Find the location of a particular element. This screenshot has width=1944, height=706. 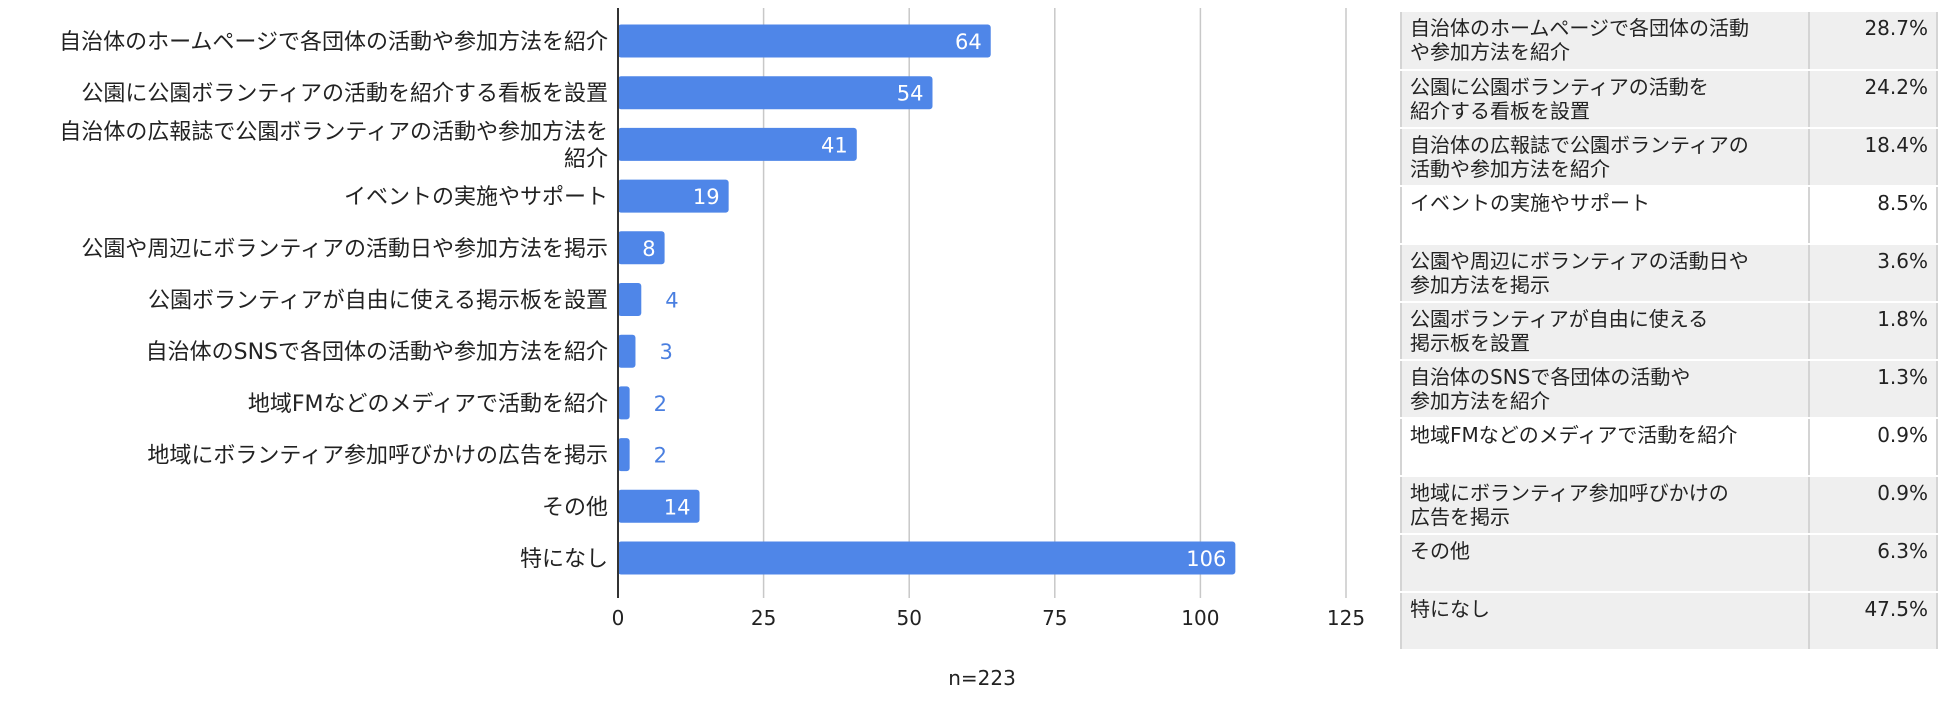

row-label: 自治体のSNSで各団体の活動や 参加方法を紹介 is located at coordinates (1605, 389).